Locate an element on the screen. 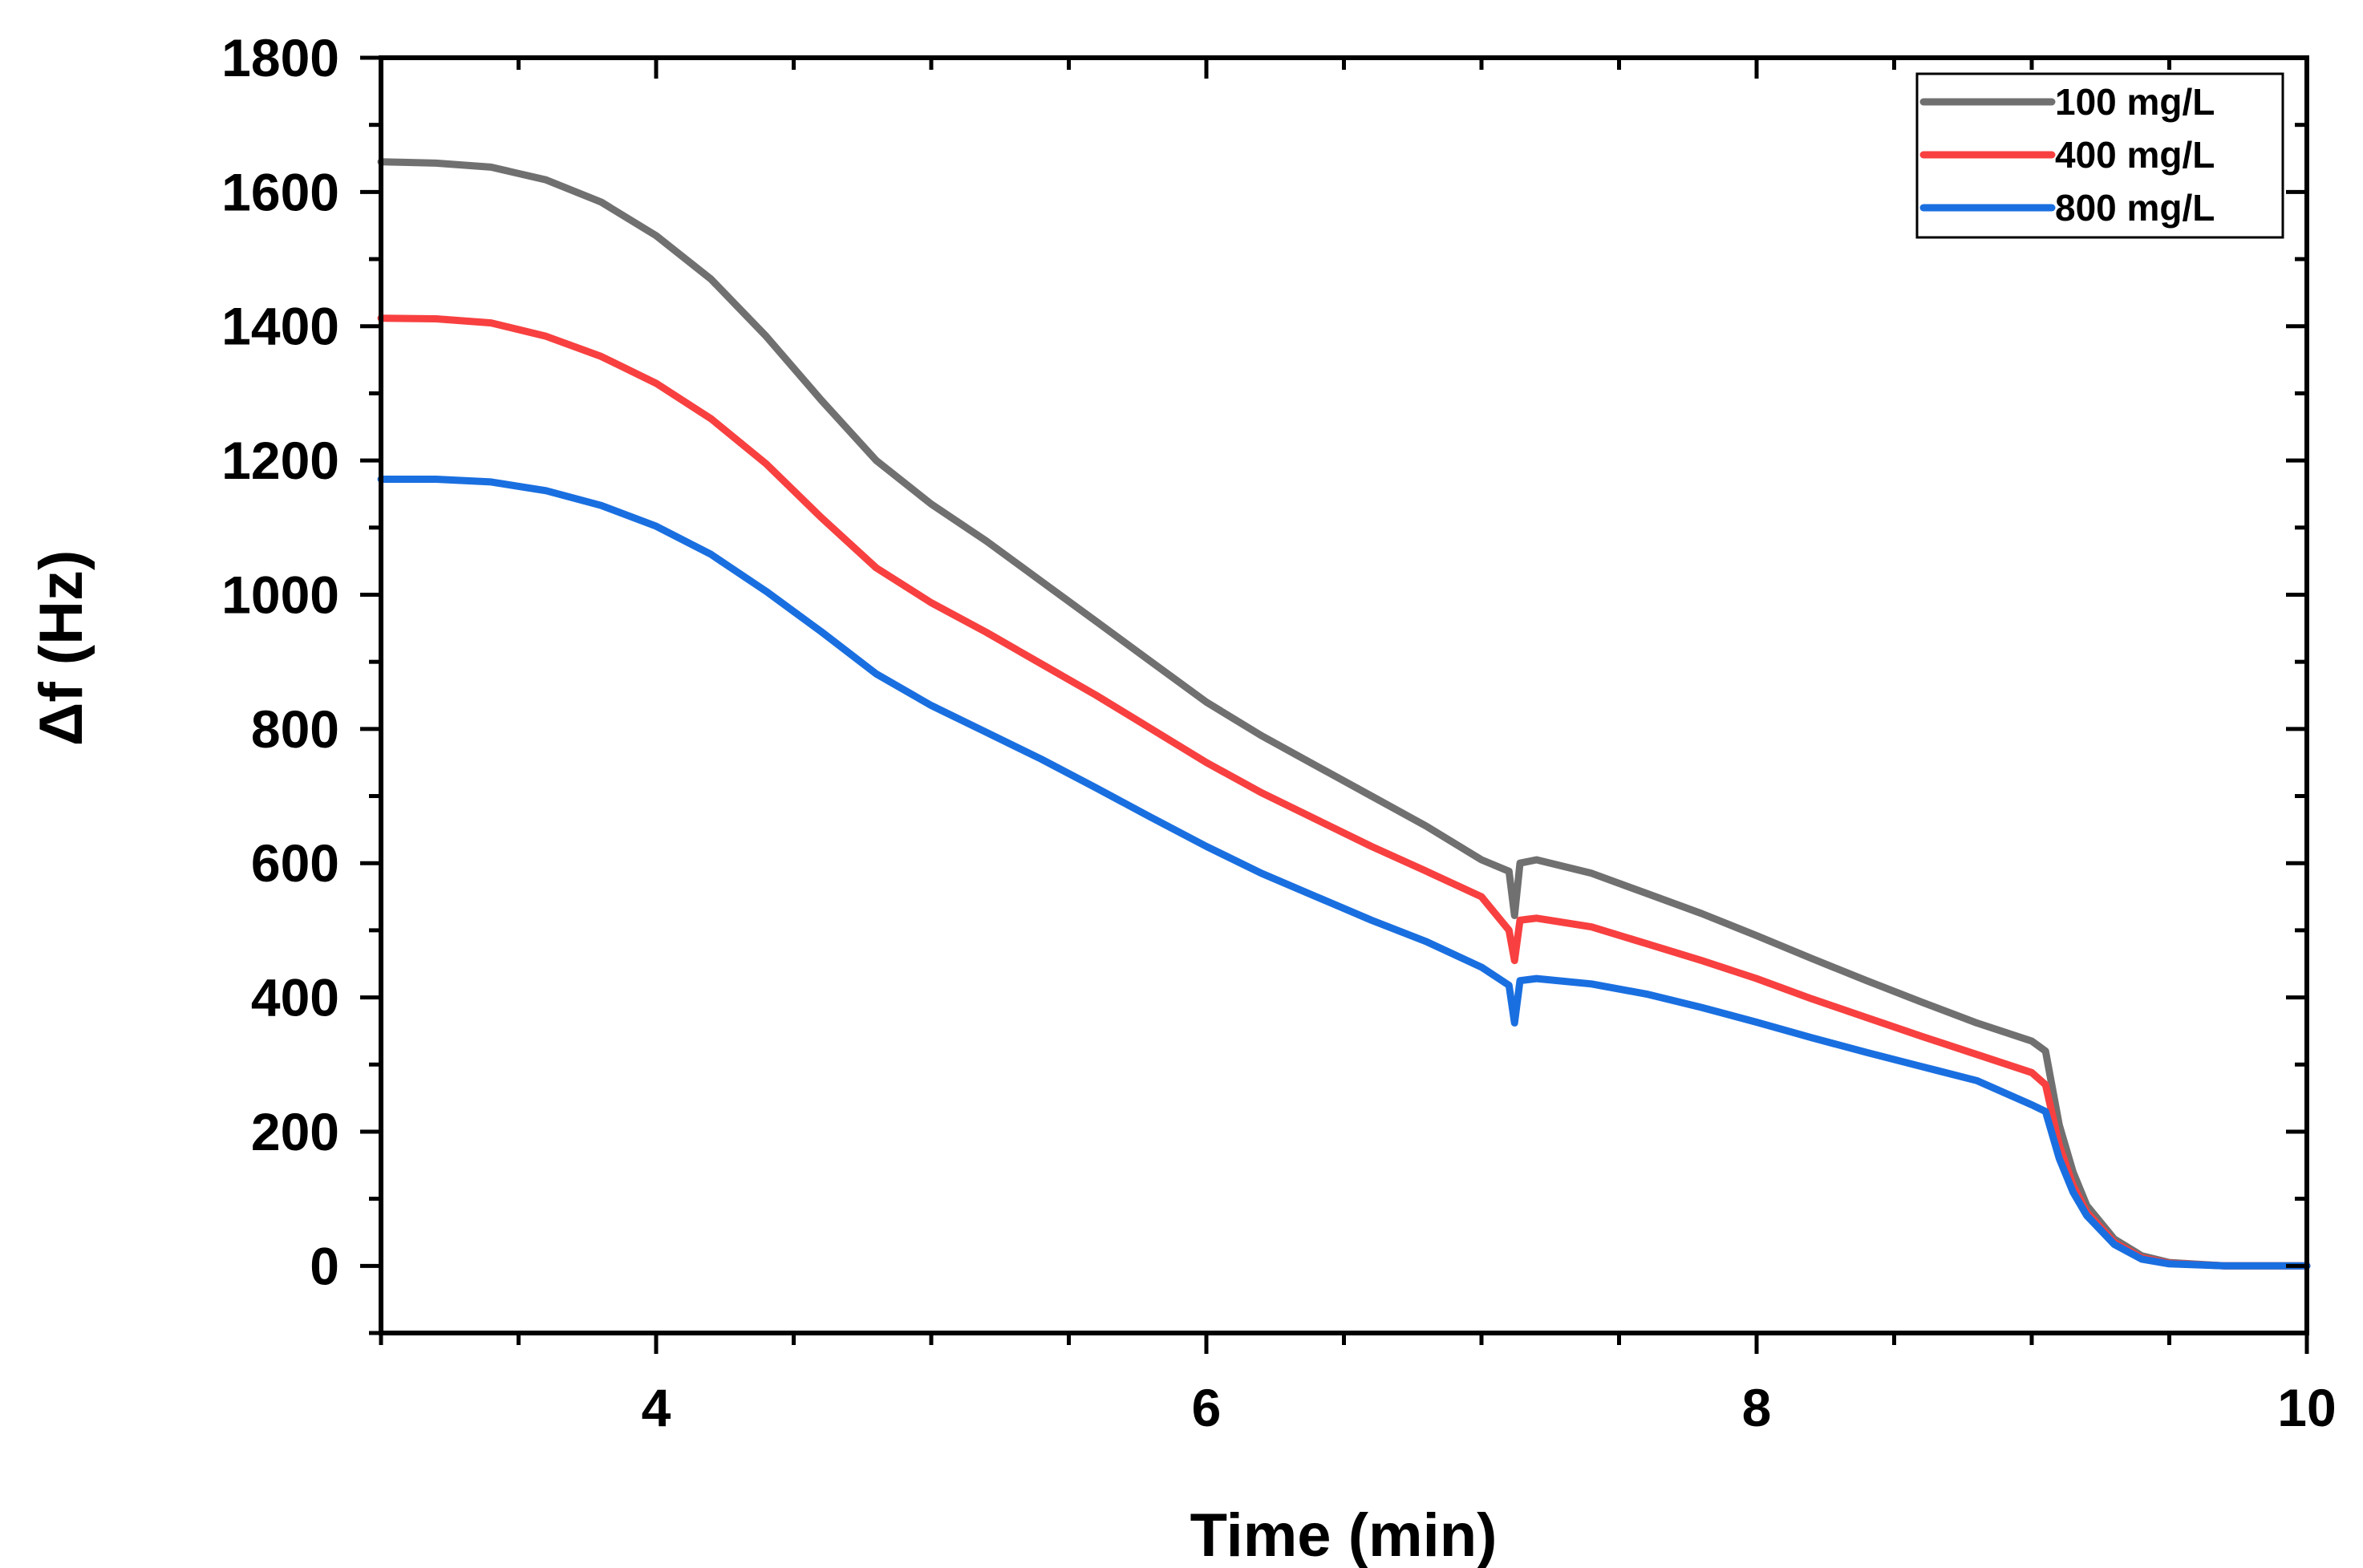  y-tick-label: 200 is located at coordinates (295, 1131).